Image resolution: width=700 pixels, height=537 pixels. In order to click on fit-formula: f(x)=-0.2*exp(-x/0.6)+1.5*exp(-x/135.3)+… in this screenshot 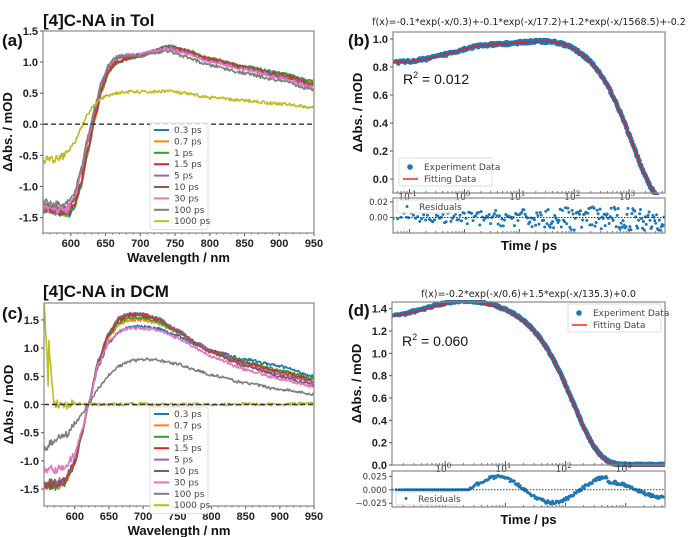, I will do `click(528, 294)`.